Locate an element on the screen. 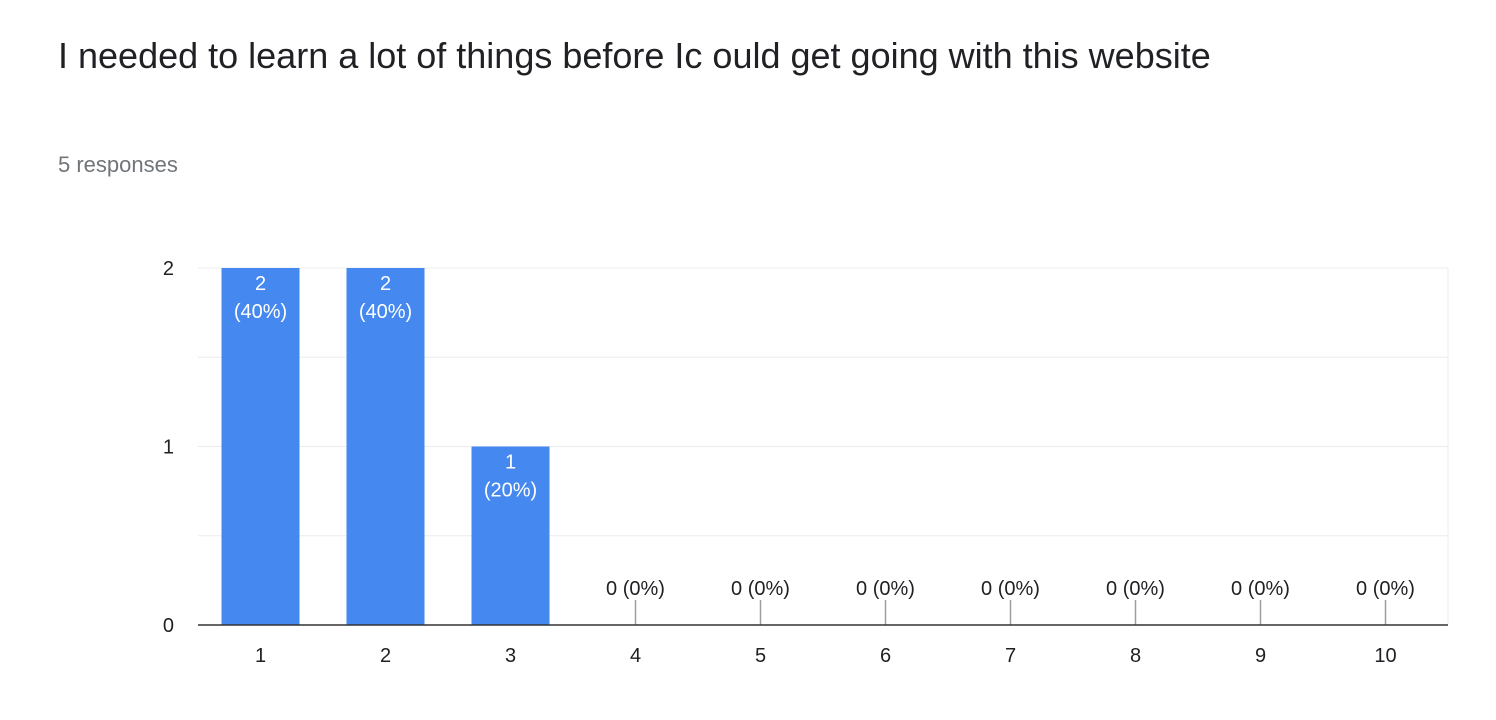 This screenshot has height=720, width=1496. y-tick-label: 1 is located at coordinates (168, 448).